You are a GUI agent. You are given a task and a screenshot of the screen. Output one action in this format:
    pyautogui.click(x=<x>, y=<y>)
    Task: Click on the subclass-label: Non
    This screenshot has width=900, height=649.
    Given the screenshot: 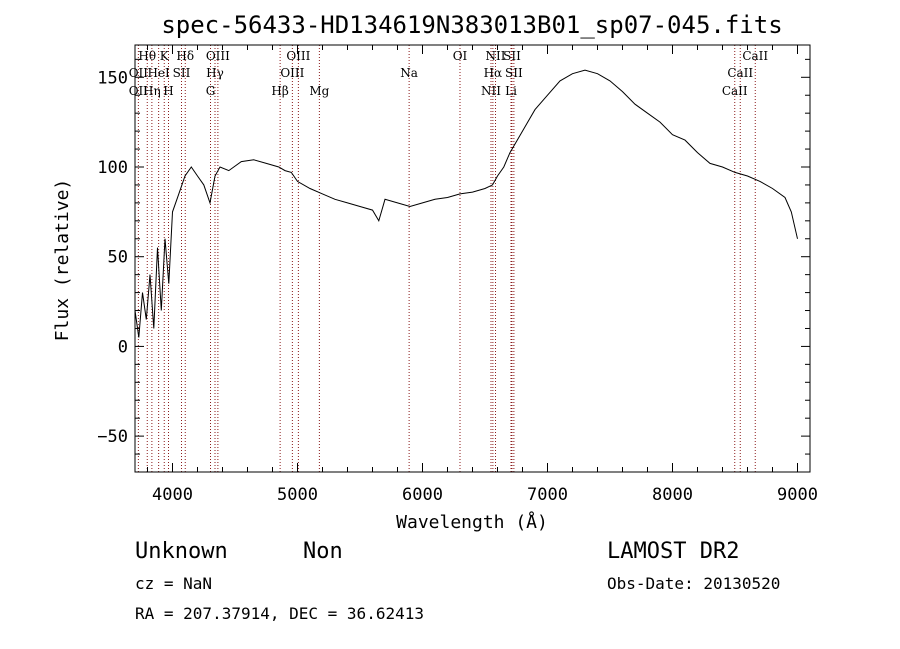 What is the action you would take?
    pyautogui.click(x=323, y=551)
    